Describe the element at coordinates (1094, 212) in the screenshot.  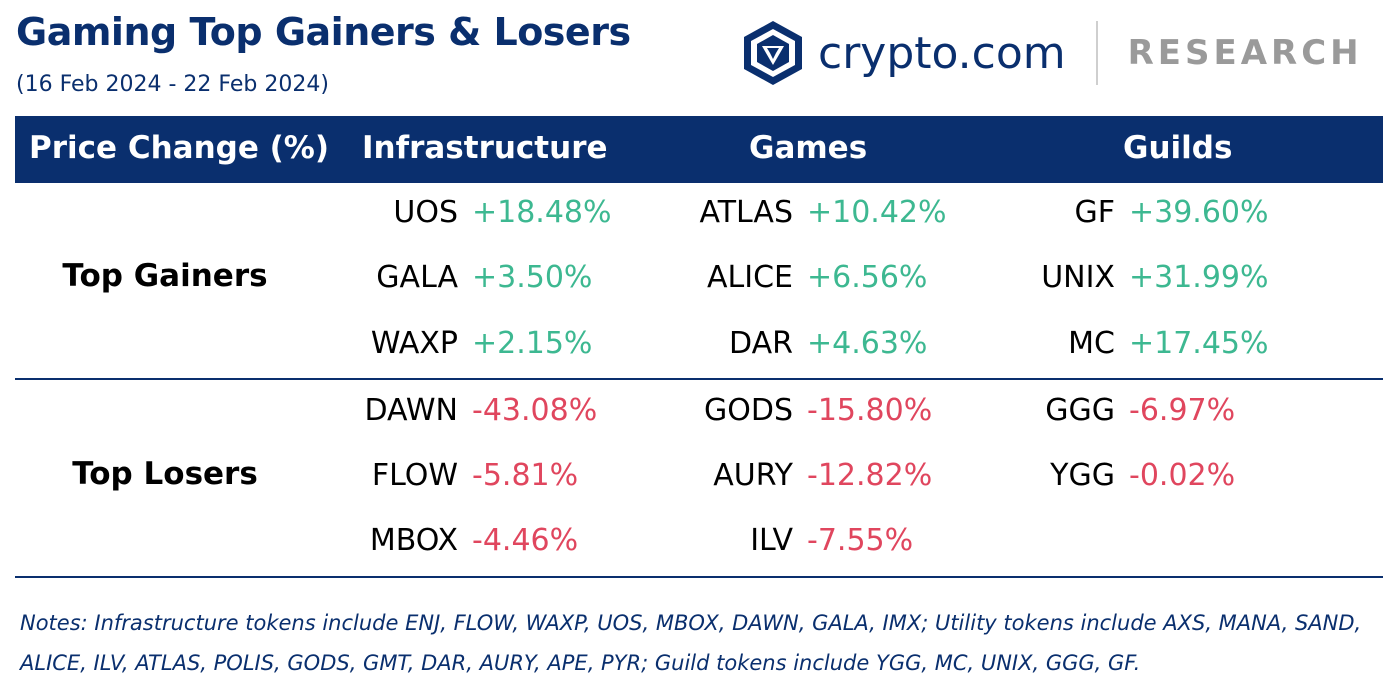
I see `gainer-guilds-symbol: GF` at that location.